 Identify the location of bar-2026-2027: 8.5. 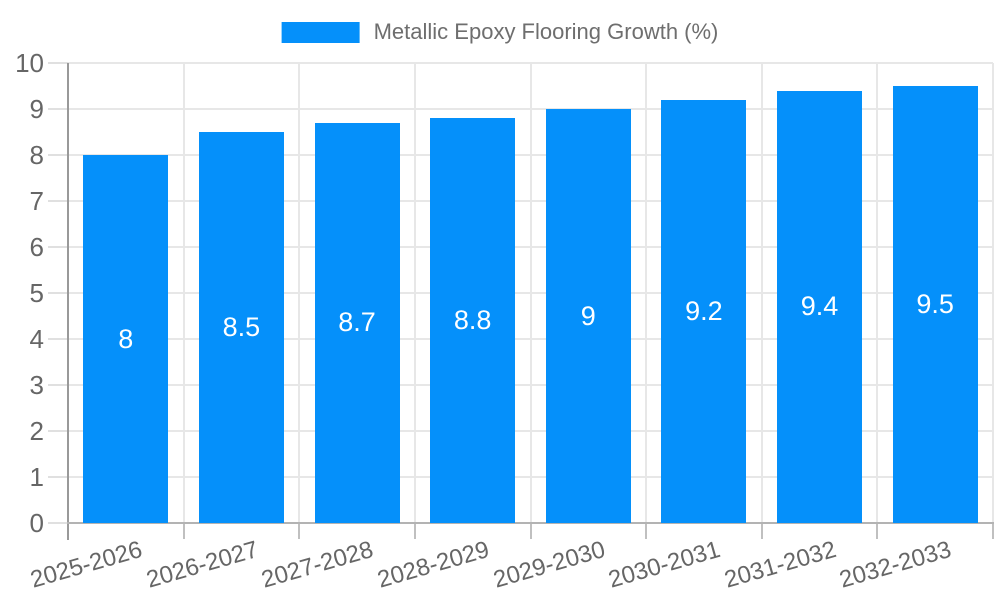
(241, 327).